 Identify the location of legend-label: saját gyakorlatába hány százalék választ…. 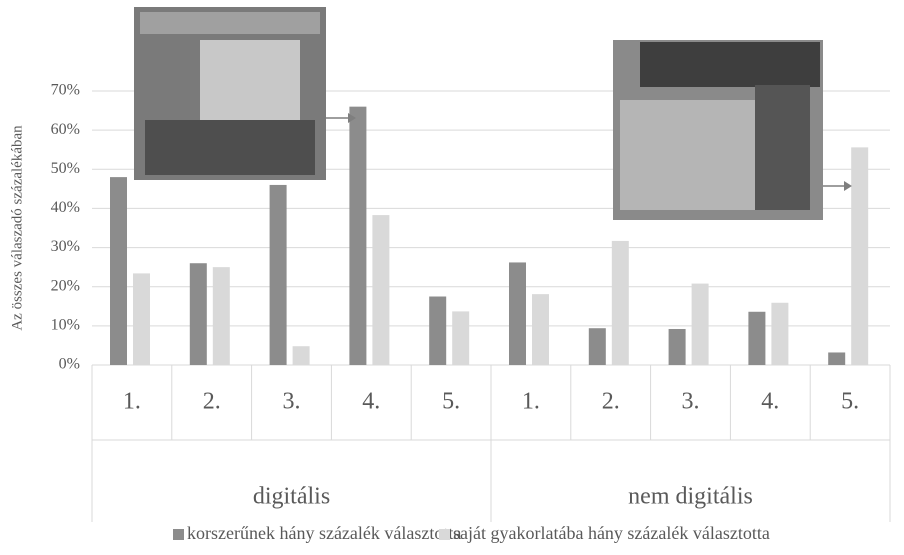
(611, 533).